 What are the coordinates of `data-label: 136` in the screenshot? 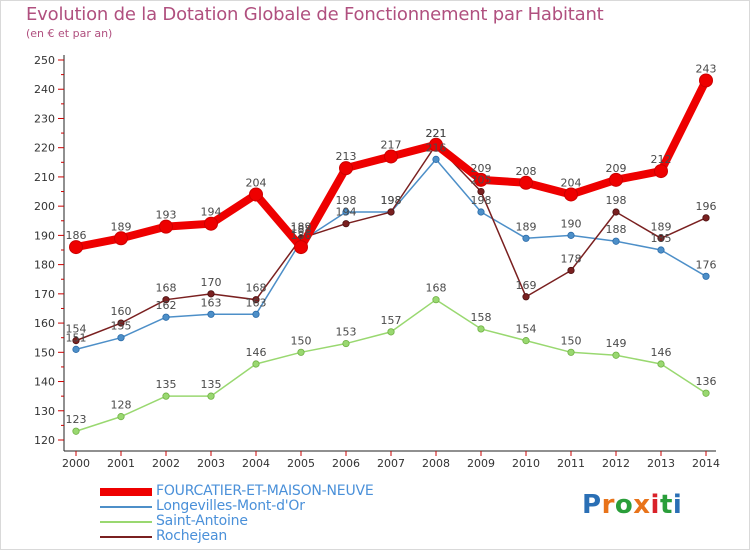 It's located at (706, 381).